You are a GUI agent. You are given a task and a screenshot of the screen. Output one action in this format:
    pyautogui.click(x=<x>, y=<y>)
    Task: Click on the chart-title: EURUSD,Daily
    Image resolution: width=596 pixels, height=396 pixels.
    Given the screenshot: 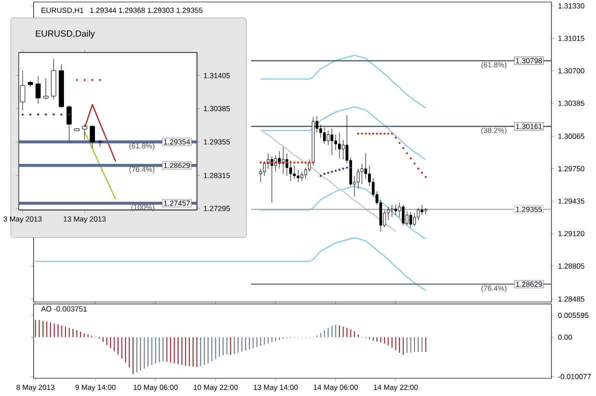 What is the action you would take?
    pyautogui.click(x=65, y=34)
    